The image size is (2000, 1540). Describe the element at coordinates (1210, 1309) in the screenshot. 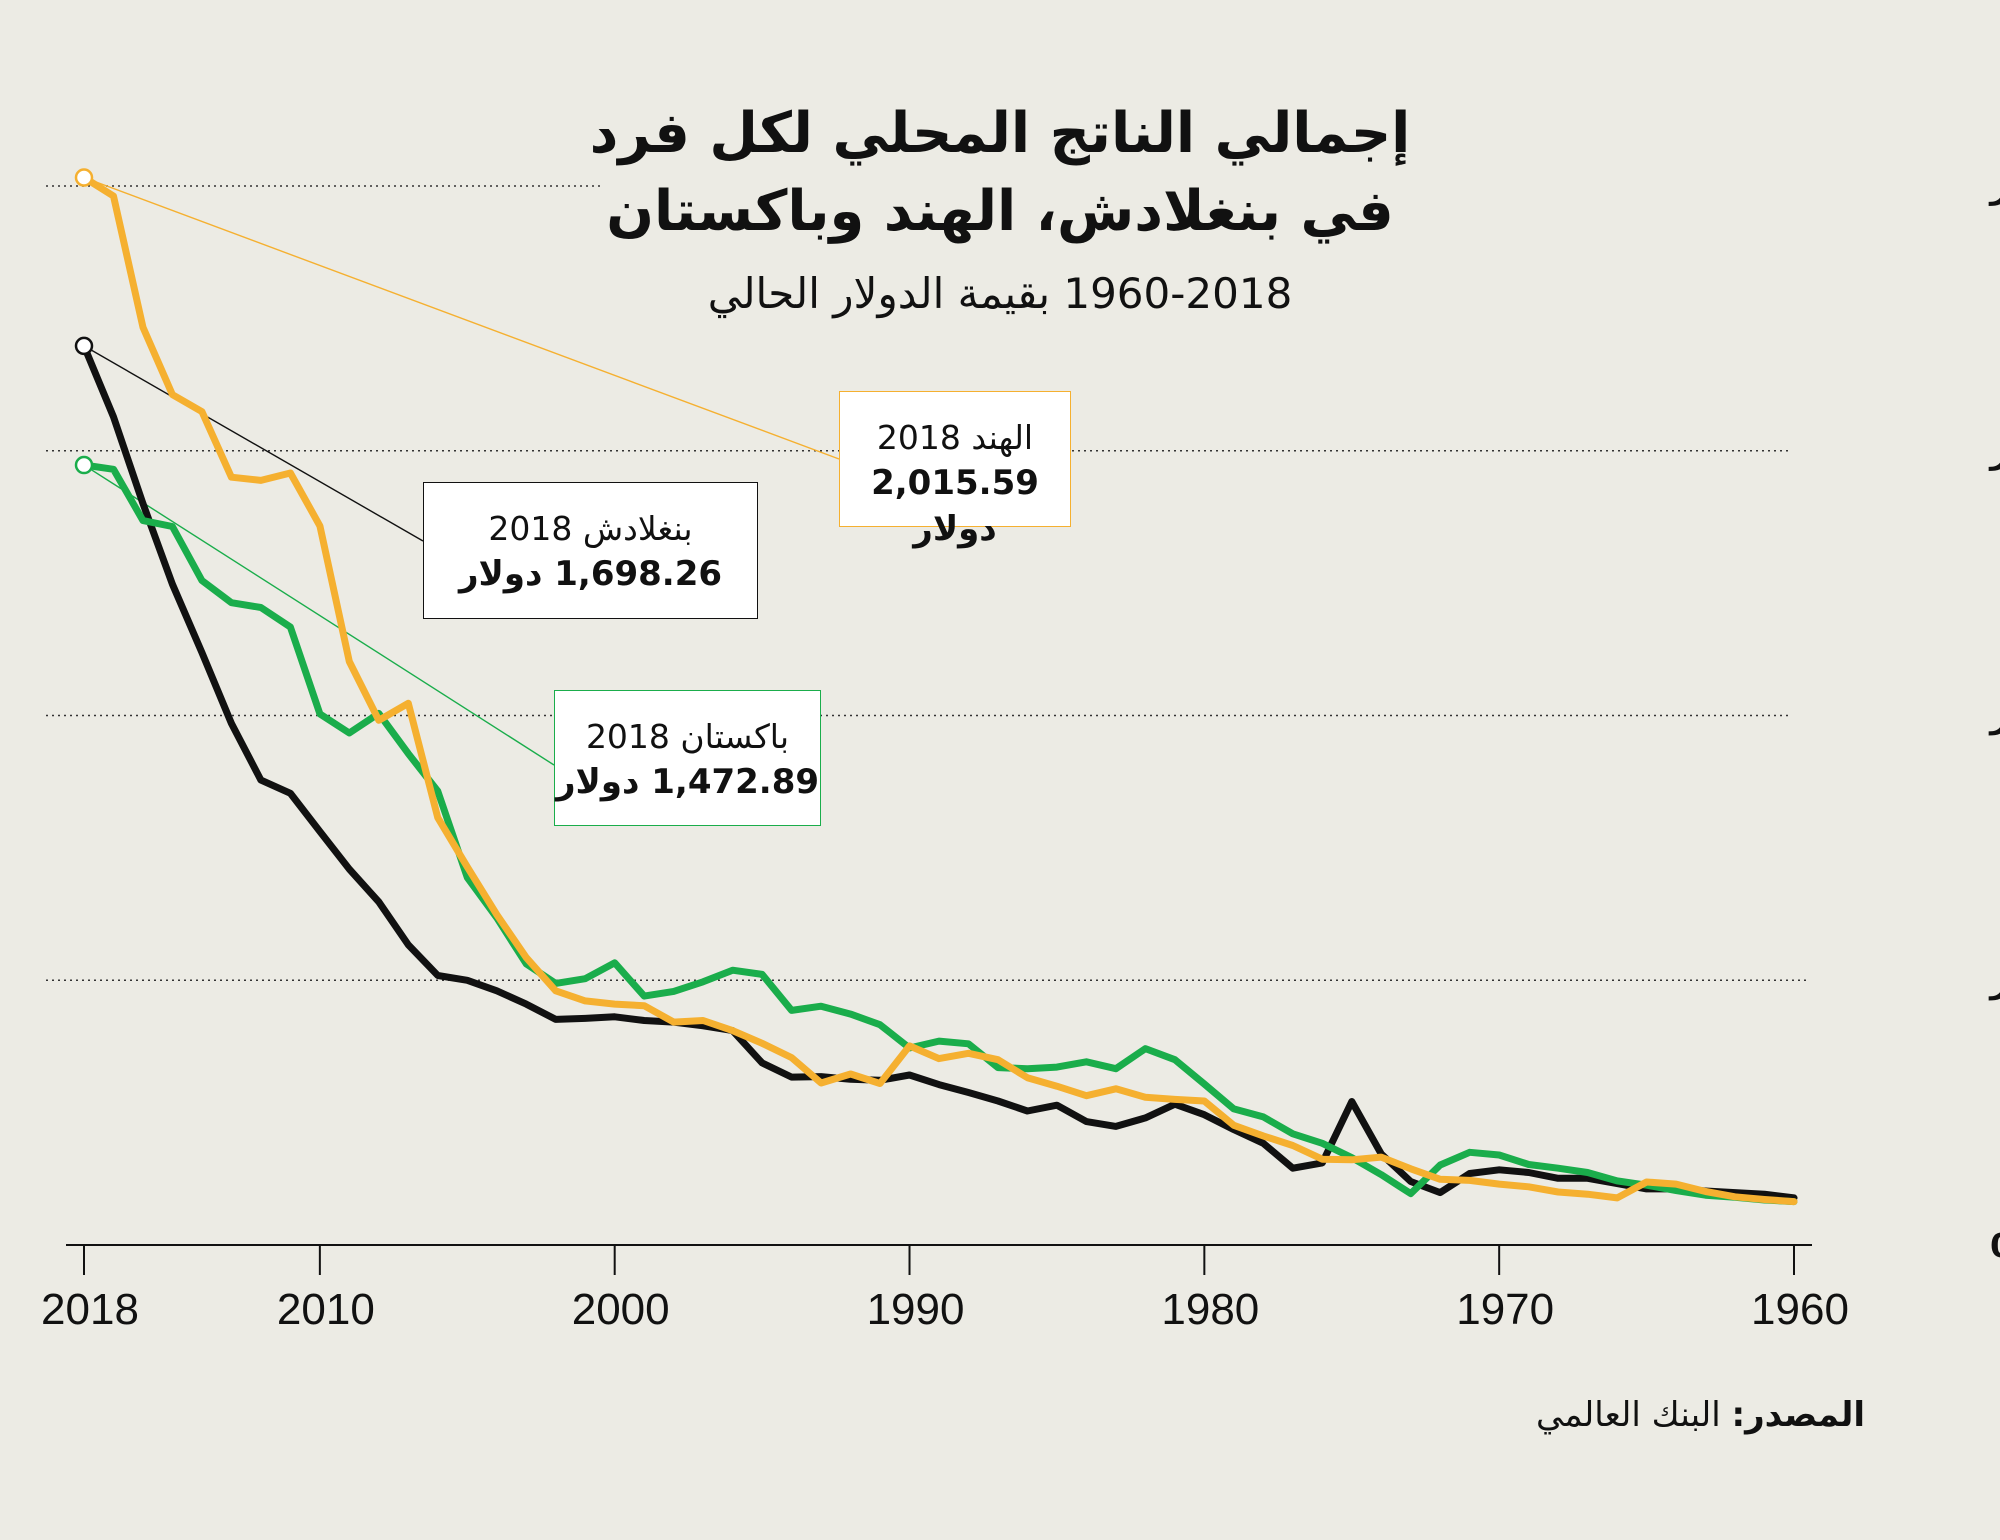

I see `x-tick-label-1980: 1980` at that location.